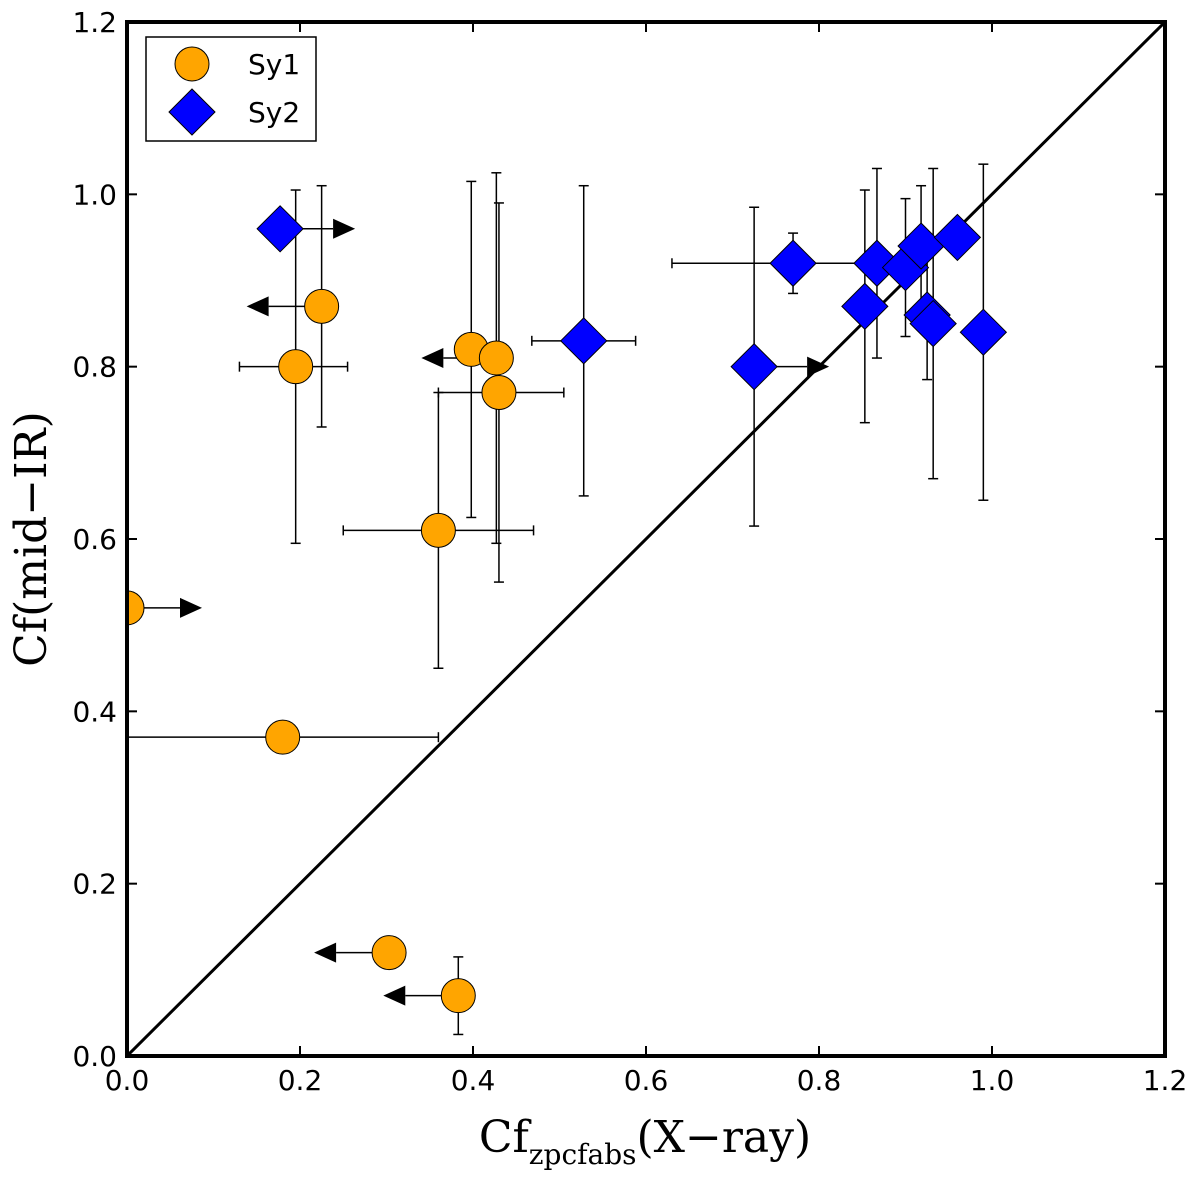 The width and height of the screenshot is (1200, 1182). Describe the element at coordinates (94, 194) in the screenshot. I see `y-tick-label: 1.0` at that location.